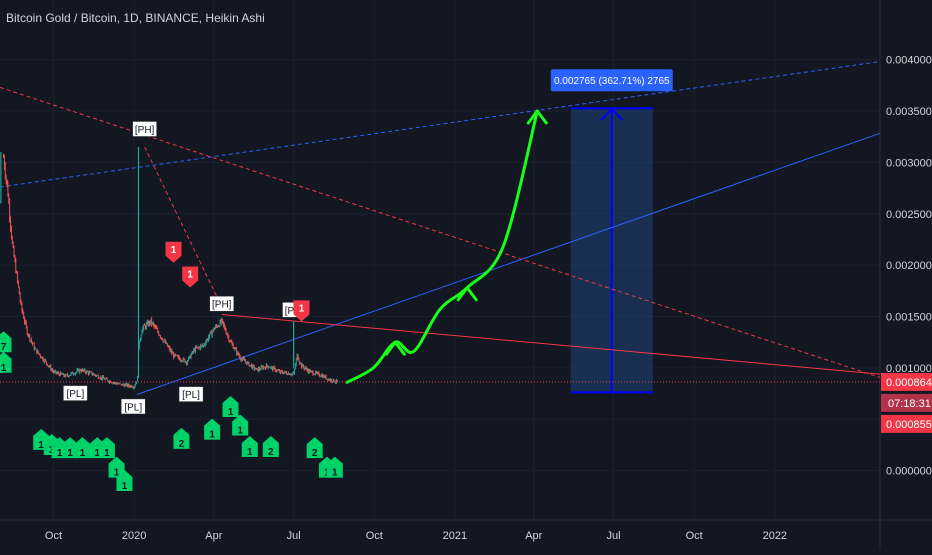  Describe the element at coordinates (4, 347) in the screenshot. I see `buy-signal-label: 7` at that location.